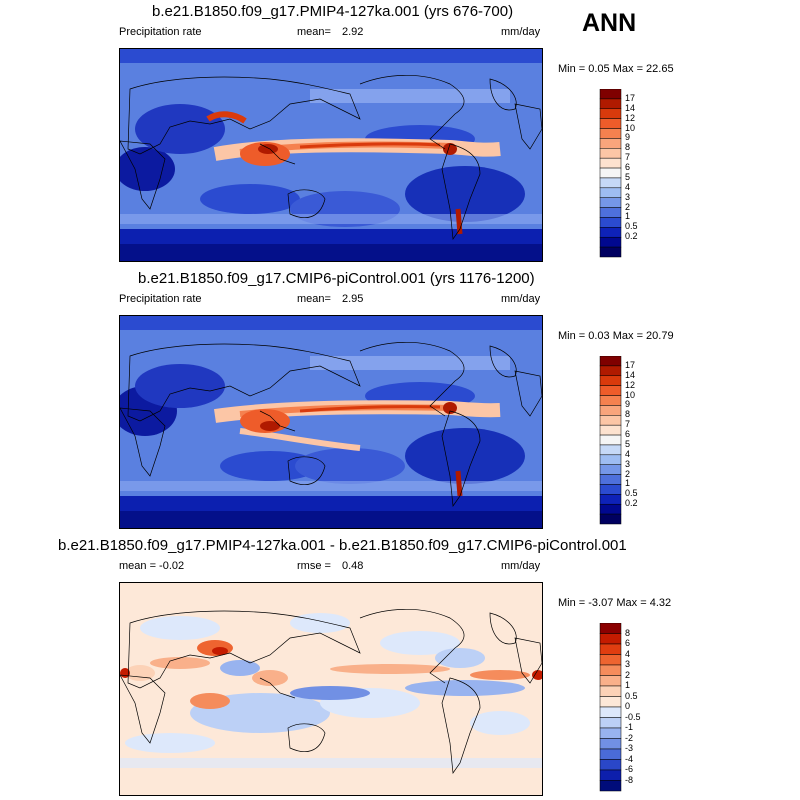  Describe the element at coordinates (630, 127) in the screenshot. I see `colorbar-tick-label: 10` at that location.